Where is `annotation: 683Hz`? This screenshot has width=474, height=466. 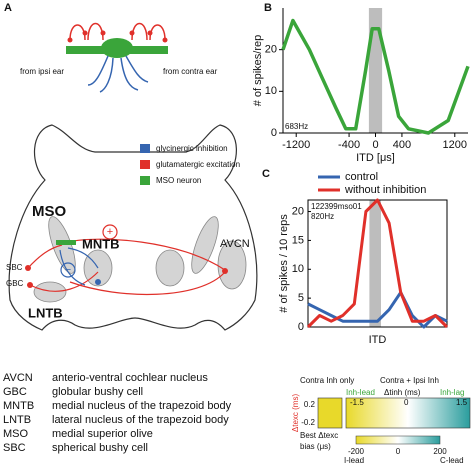 annotation: 683Hz is located at coordinates (296, 126).